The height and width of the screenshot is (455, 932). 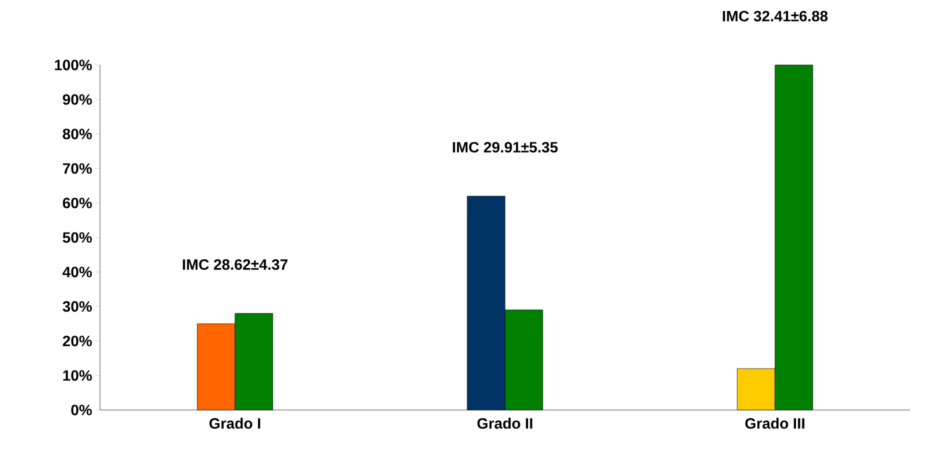 I want to click on y-tick-label: 100%, so click(x=73, y=65).